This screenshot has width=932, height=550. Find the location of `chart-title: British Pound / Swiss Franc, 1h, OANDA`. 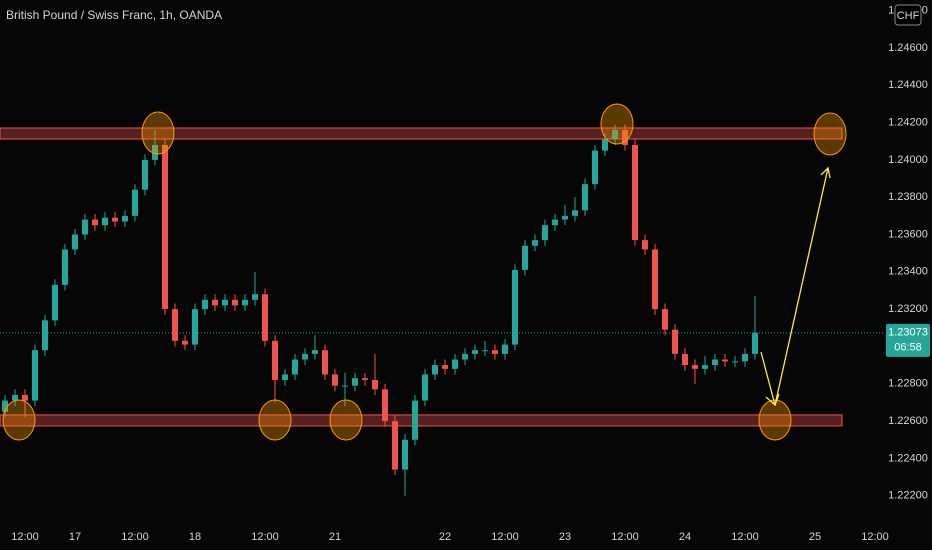

chart-title: British Pound / Swiss Franc, 1h, OANDA is located at coordinates (114, 15).